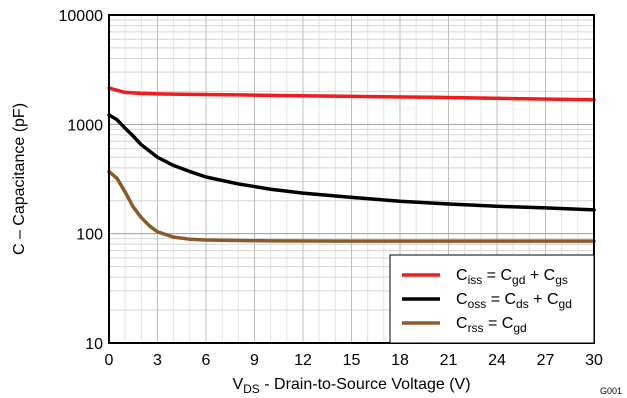 Image resolution: width=627 pixels, height=398 pixels. Describe the element at coordinates (19, 179) in the screenshot. I see `y-axis-title: C – Capacitance (pF)` at that location.